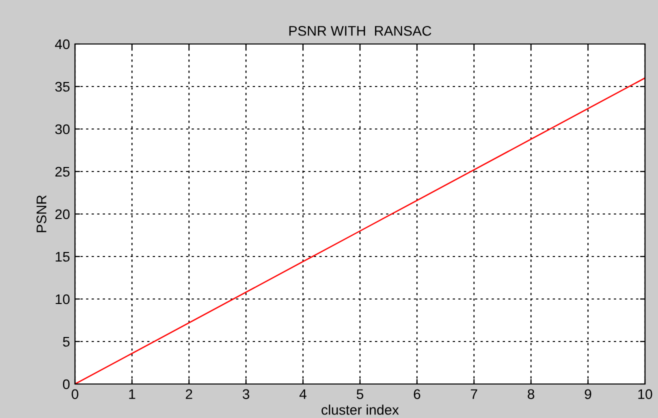 The height and width of the screenshot is (418, 658). What do you see at coordinates (531, 394) in the screenshot?
I see `x-tick-label: 8` at bounding box center [531, 394].